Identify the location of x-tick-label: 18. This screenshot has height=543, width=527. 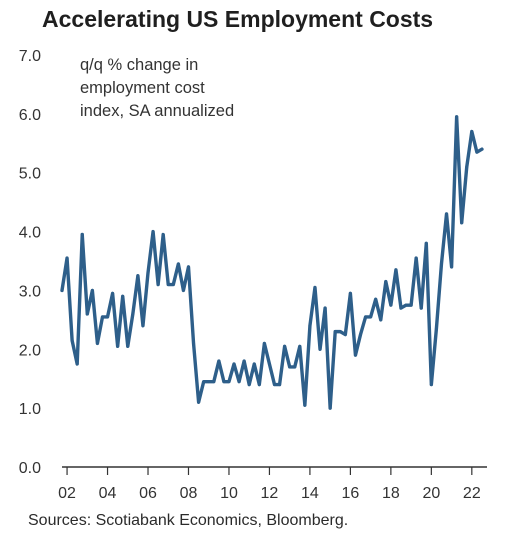
(391, 493).